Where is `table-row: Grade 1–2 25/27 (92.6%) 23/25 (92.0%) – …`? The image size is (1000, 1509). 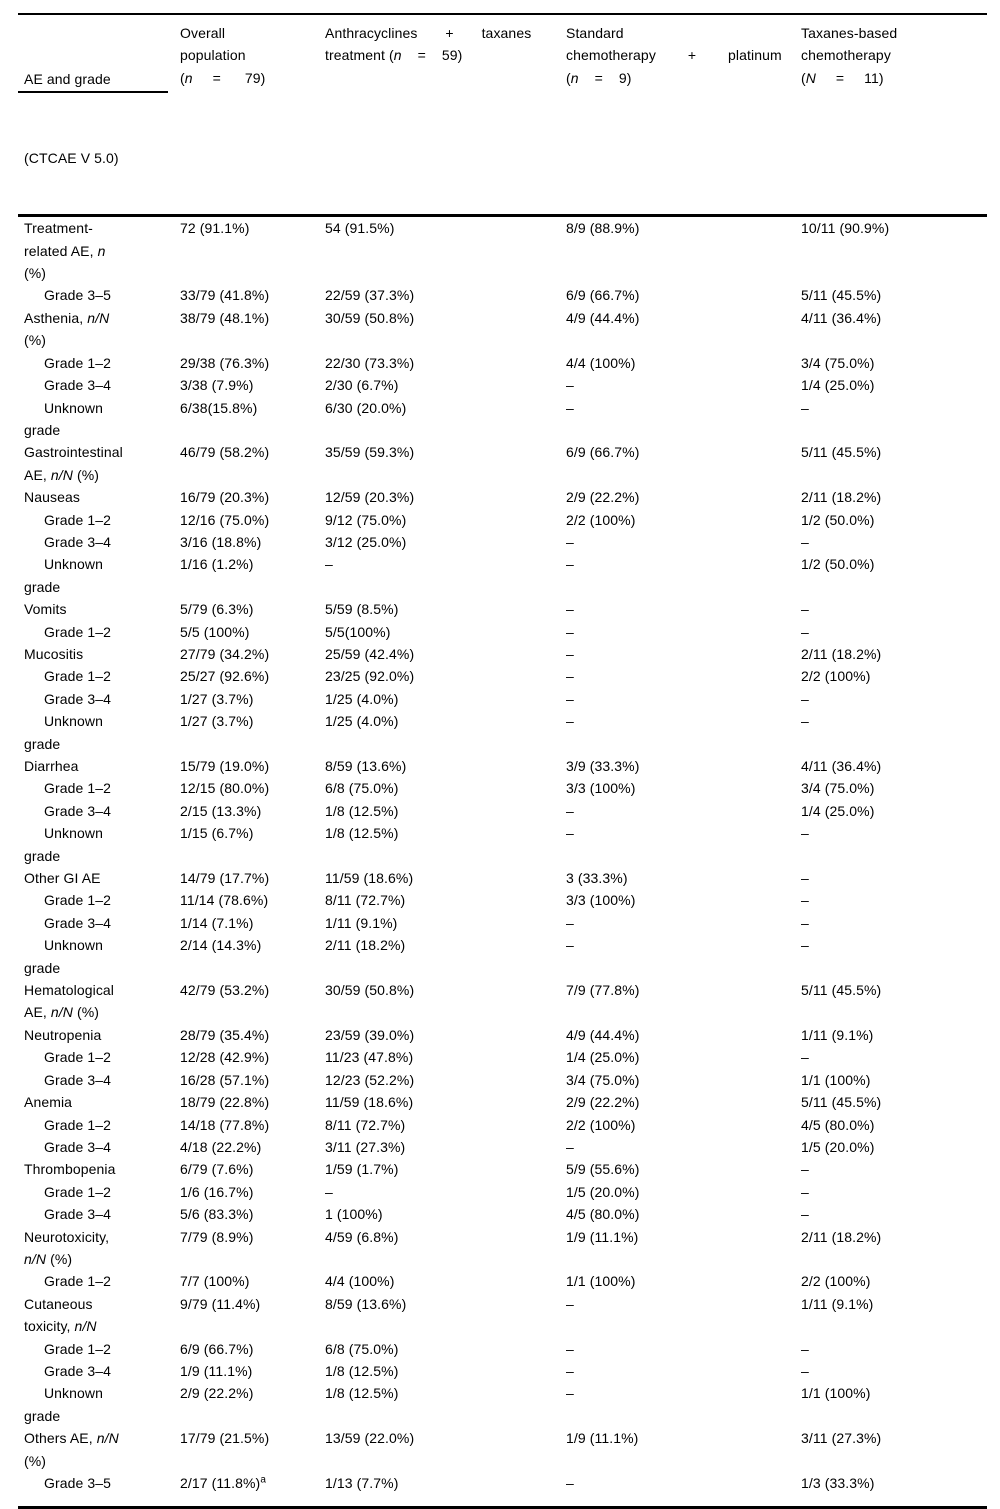
table-row: Grade 1–2 25/27 (92.6%) 23/25 (92.0%) – … is located at coordinates (502, 676).